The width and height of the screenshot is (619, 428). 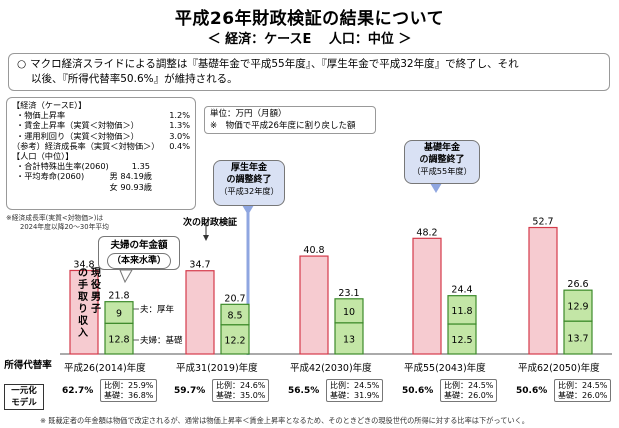 I want to click on pension-basic-value: 13, so click(x=349, y=339).